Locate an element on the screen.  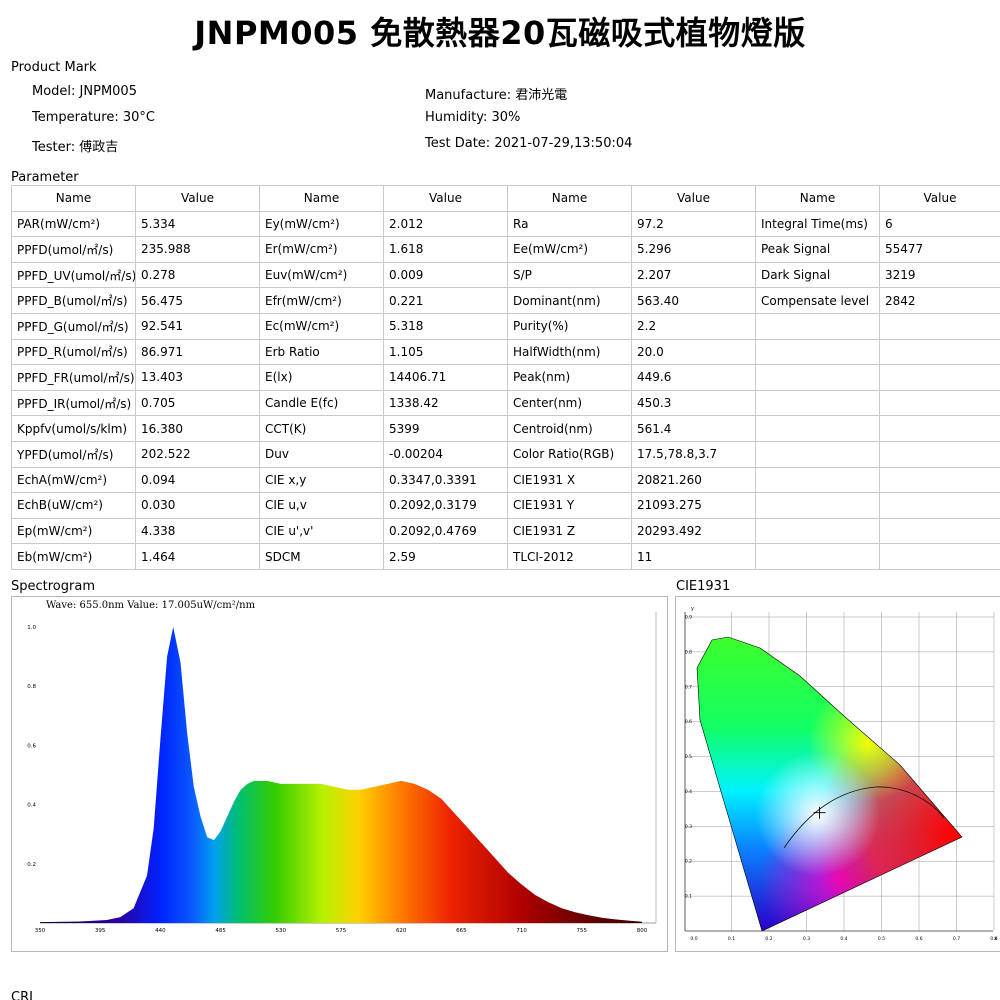
param-value-cell: 2.59 is located at coordinates (445, 556).